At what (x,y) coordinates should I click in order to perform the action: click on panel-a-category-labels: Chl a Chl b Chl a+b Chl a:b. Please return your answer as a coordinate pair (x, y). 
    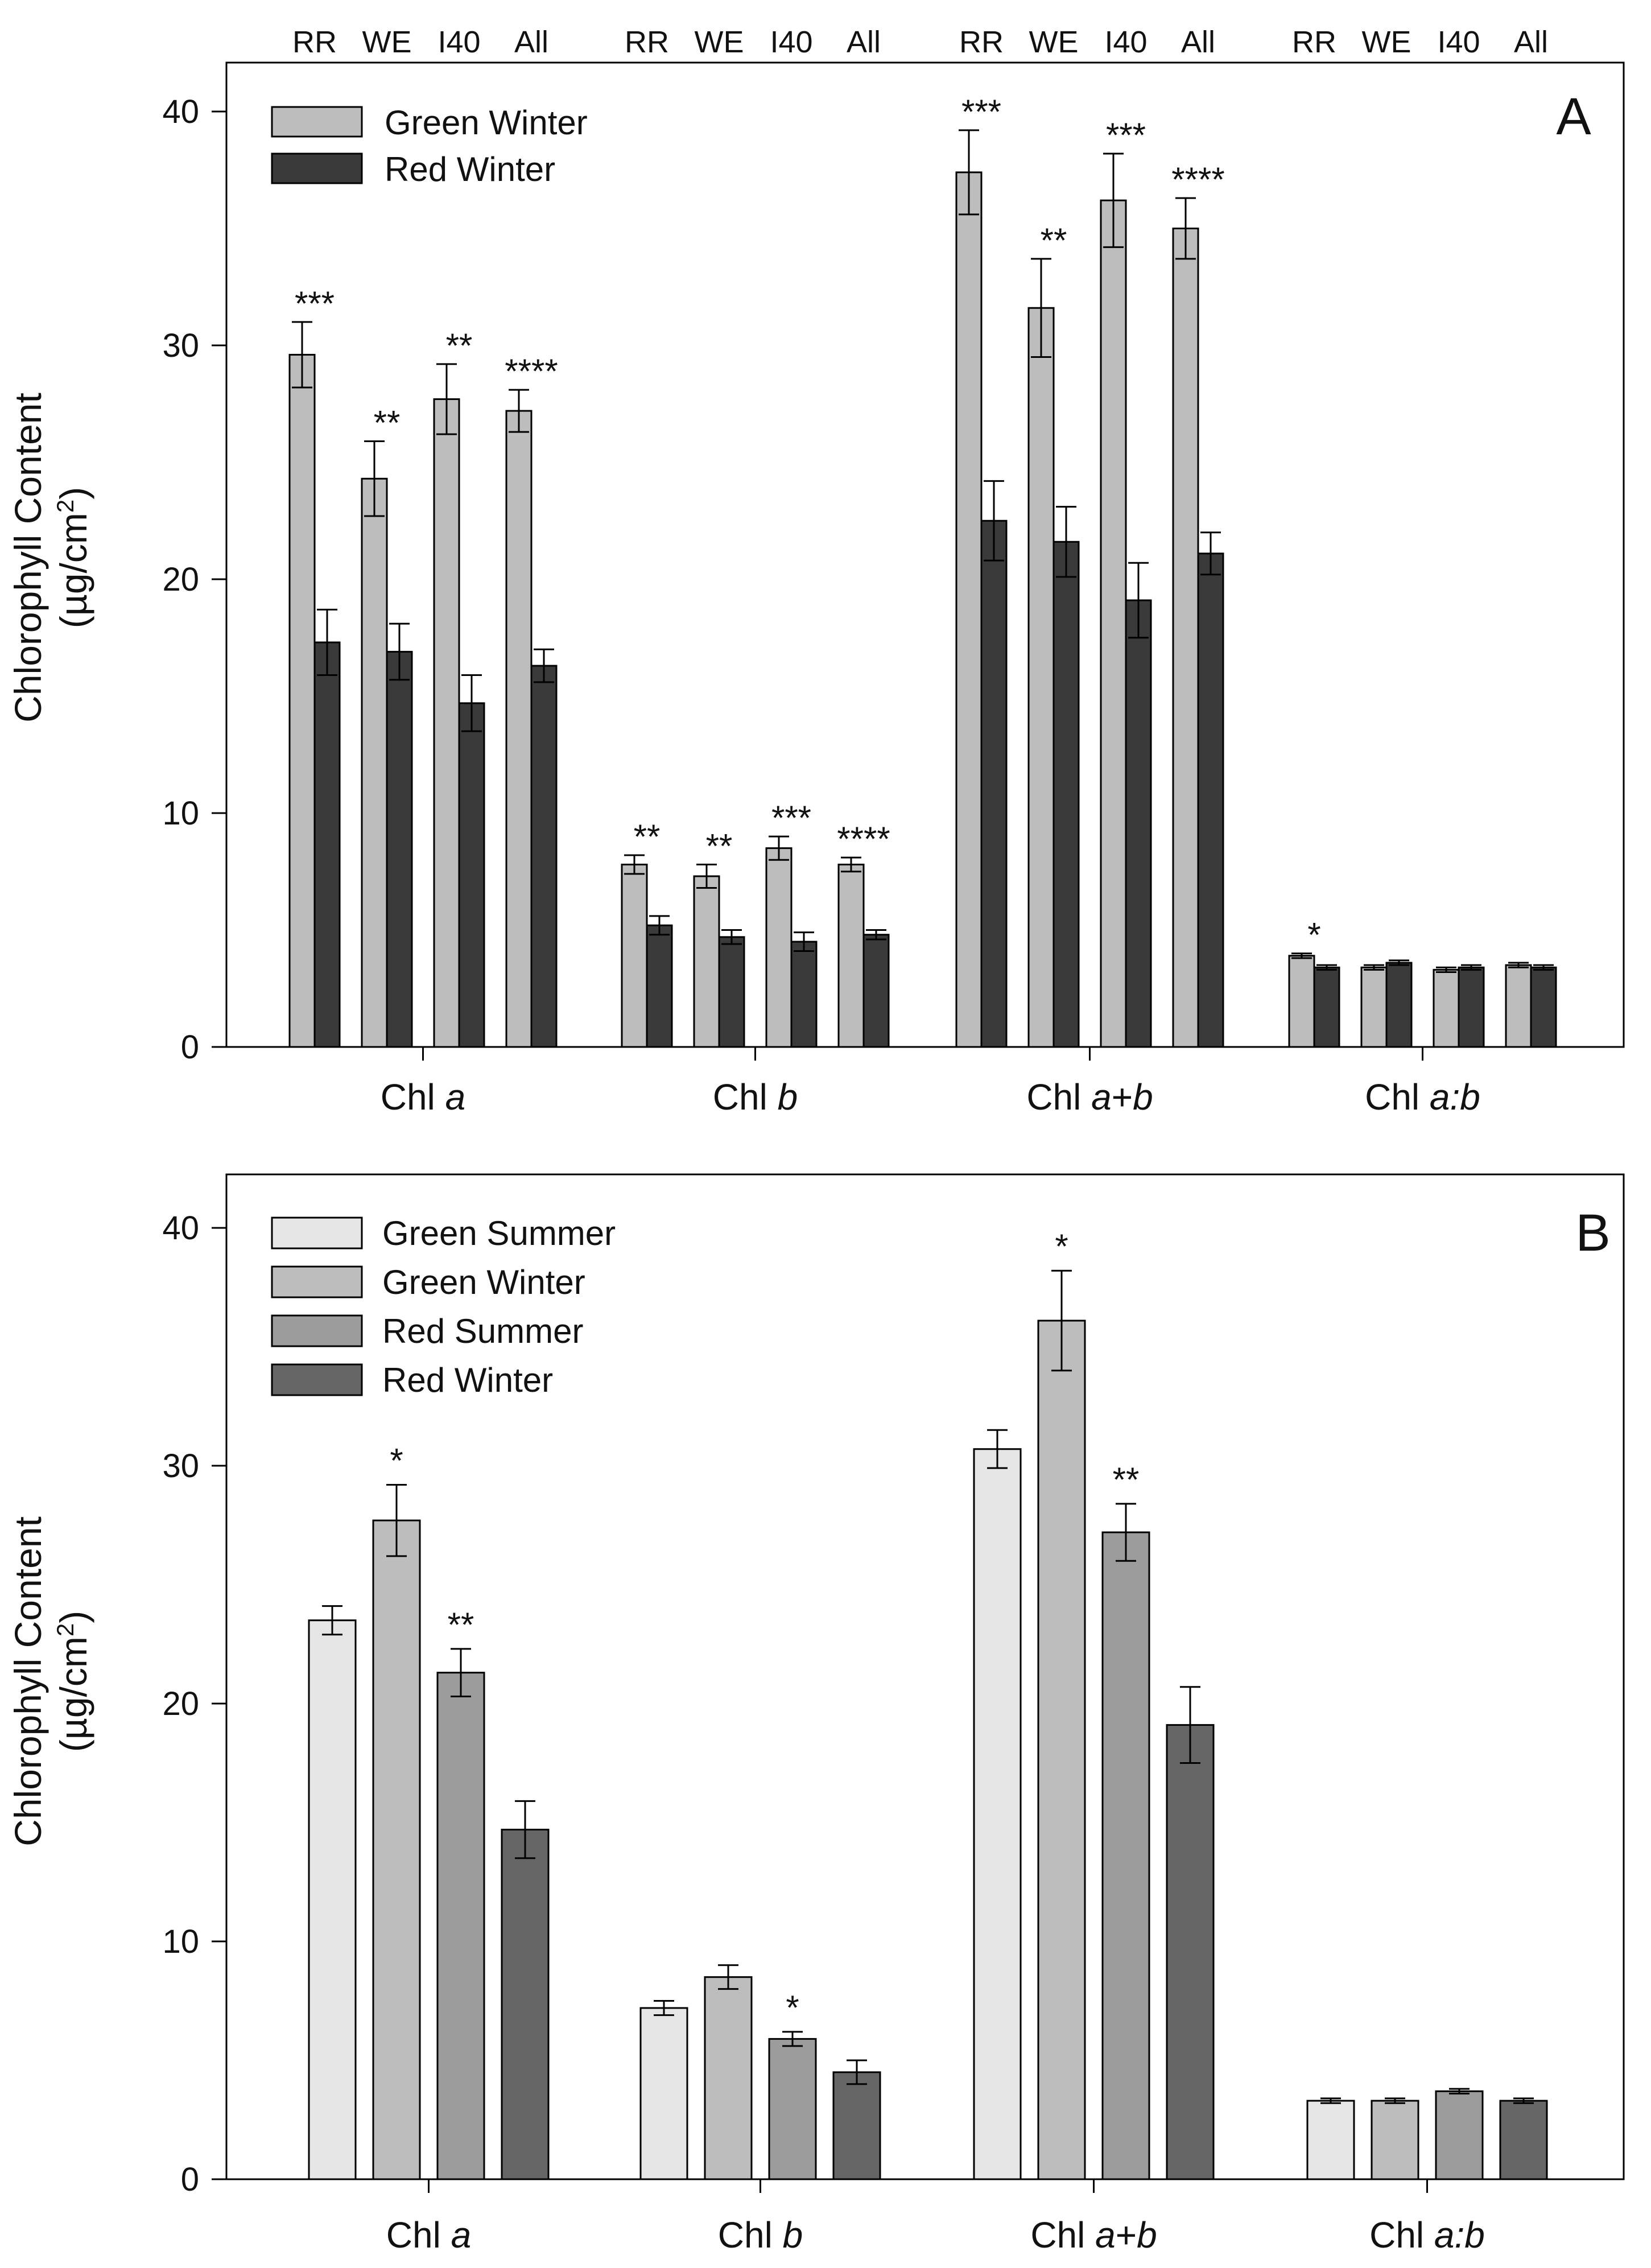
    Looking at the image, I should click on (930, 1097).